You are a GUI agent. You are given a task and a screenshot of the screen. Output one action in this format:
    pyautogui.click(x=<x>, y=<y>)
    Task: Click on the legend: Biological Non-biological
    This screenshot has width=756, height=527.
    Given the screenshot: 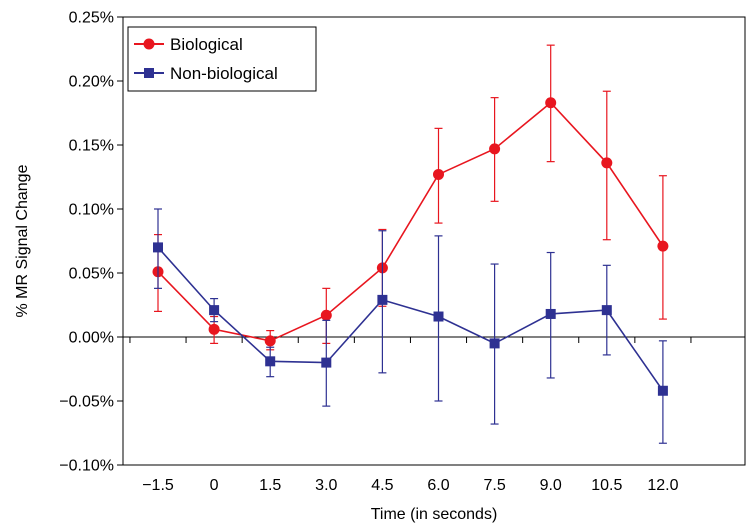 What is the action you would take?
    pyautogui.click(x=222, y=59)
    